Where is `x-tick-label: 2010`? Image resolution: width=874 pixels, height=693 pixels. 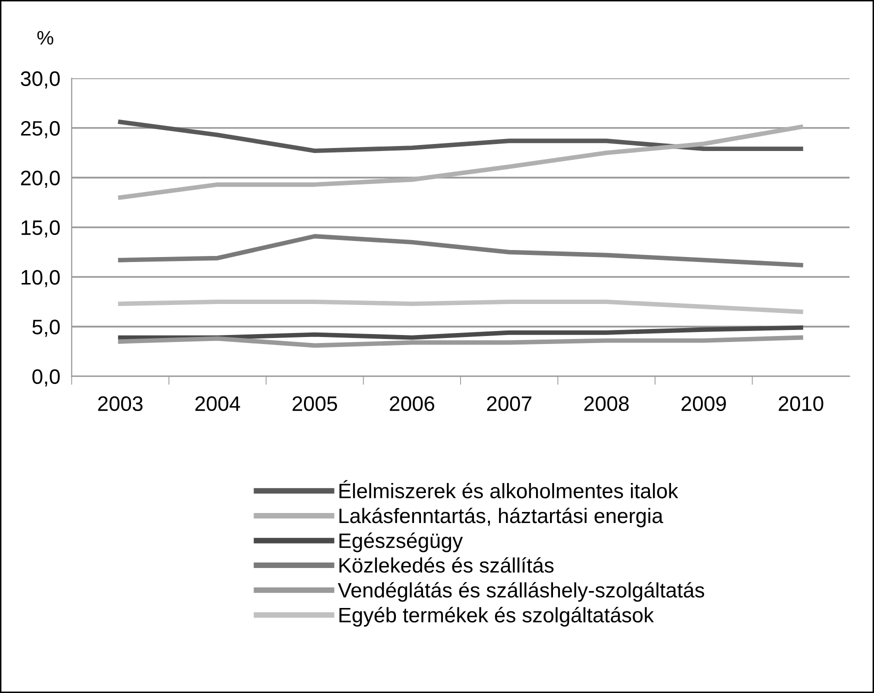 x-tick-label: 2010 is located at coordinates (801, 404).